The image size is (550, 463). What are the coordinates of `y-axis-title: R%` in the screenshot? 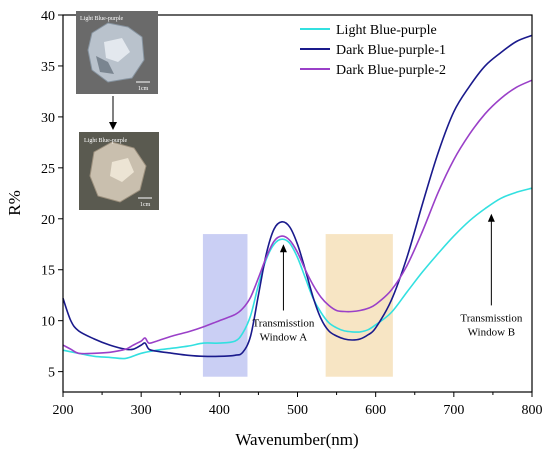 It's located at (14, 203).